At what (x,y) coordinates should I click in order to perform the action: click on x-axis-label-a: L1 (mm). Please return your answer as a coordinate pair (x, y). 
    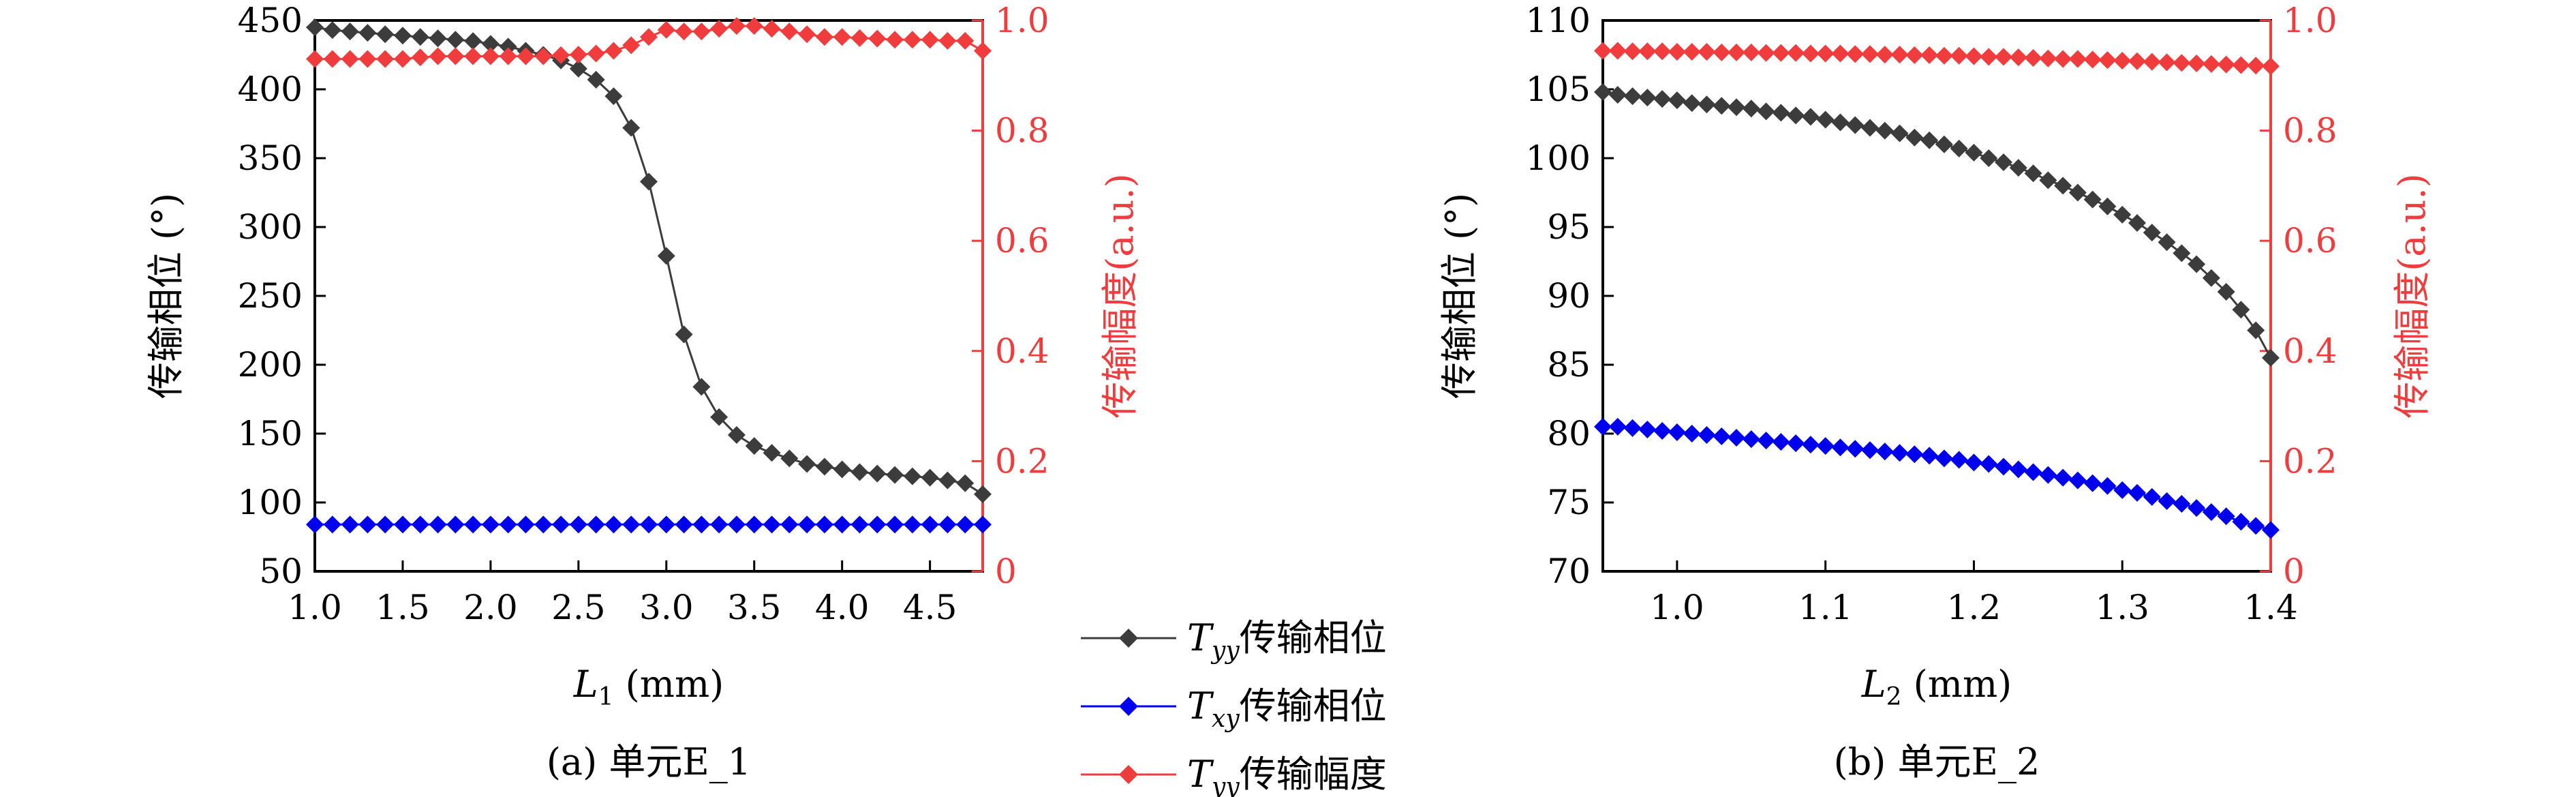
    Looking at the image, I should click on (648, 687).